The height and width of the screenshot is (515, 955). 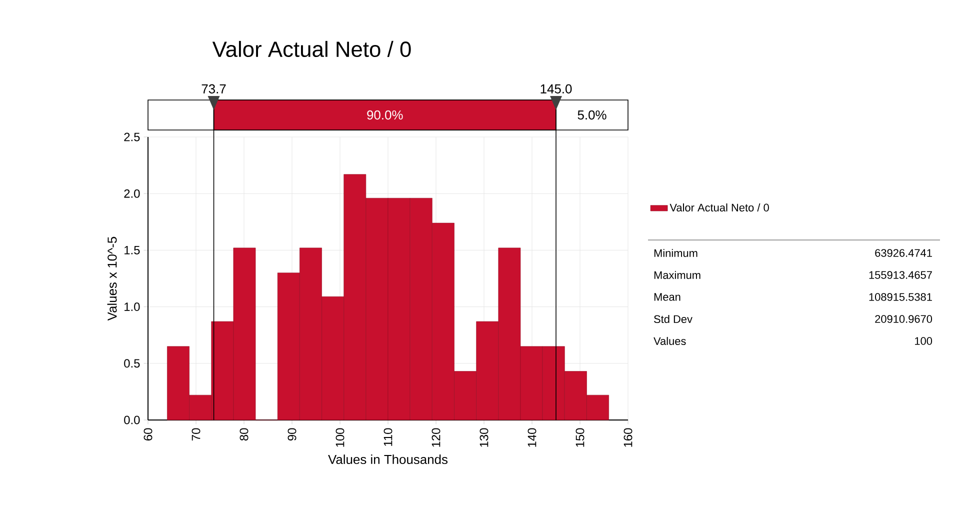 I want to click on y-tick-label: 1.0, so click(x=132, y=307).